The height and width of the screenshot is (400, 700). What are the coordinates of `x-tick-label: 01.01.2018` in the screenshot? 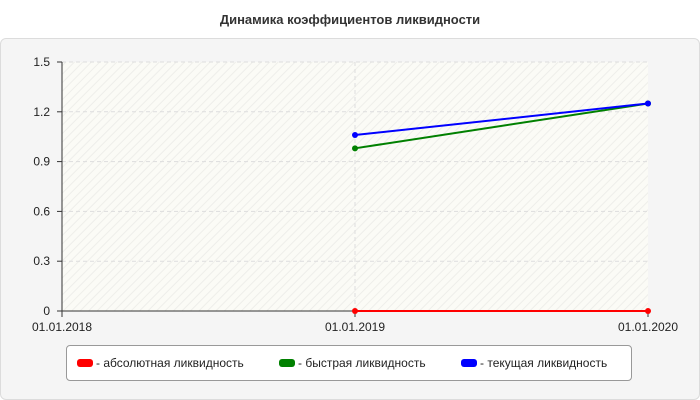 It's located at (62, 327).